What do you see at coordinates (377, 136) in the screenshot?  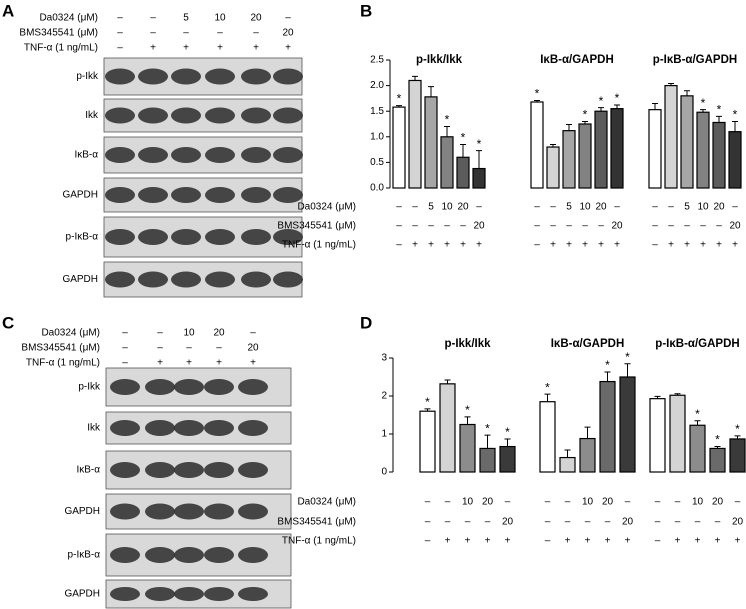 I see `y-tick-label: 1.0` at bounding box center [377, 136].